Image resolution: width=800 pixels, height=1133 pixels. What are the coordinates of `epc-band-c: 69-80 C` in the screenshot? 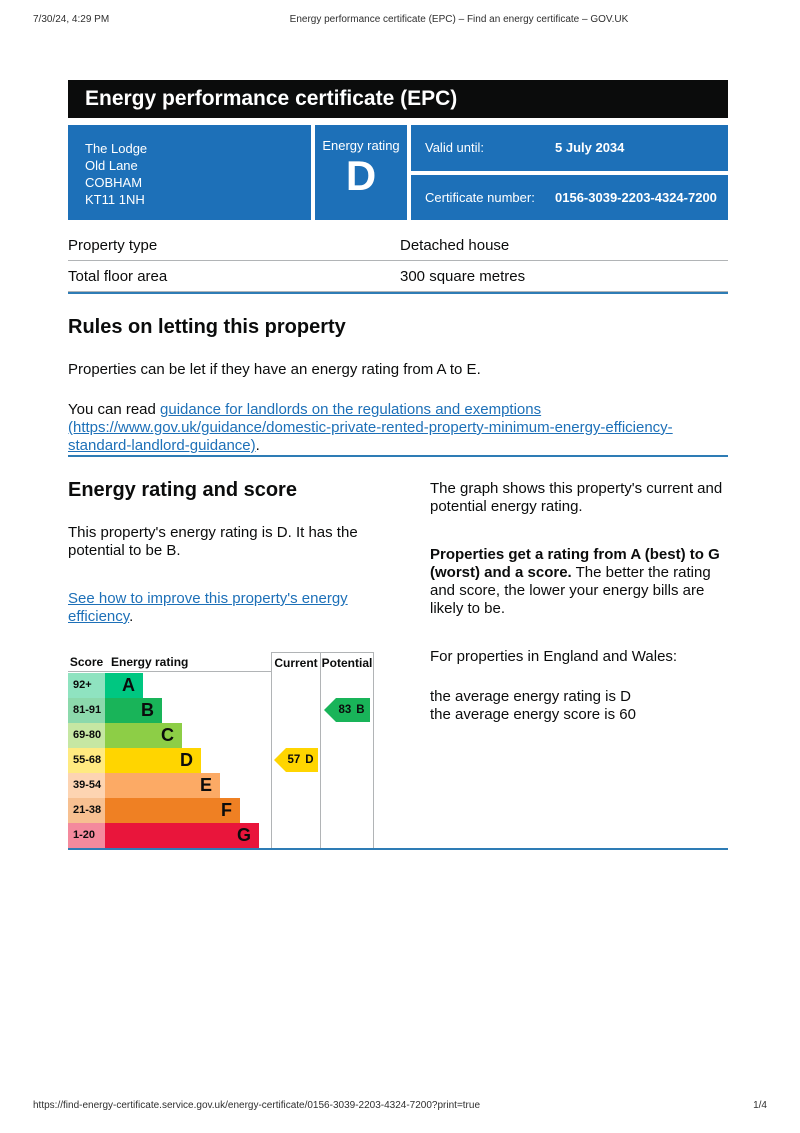 It's located at (169, 735).